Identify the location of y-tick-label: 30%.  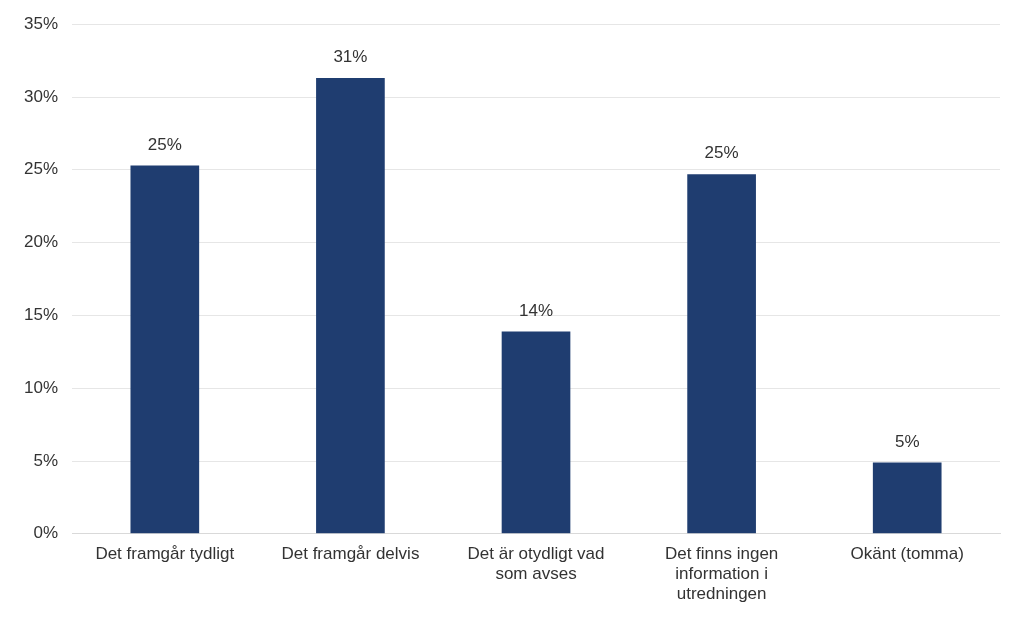
(41, 96).